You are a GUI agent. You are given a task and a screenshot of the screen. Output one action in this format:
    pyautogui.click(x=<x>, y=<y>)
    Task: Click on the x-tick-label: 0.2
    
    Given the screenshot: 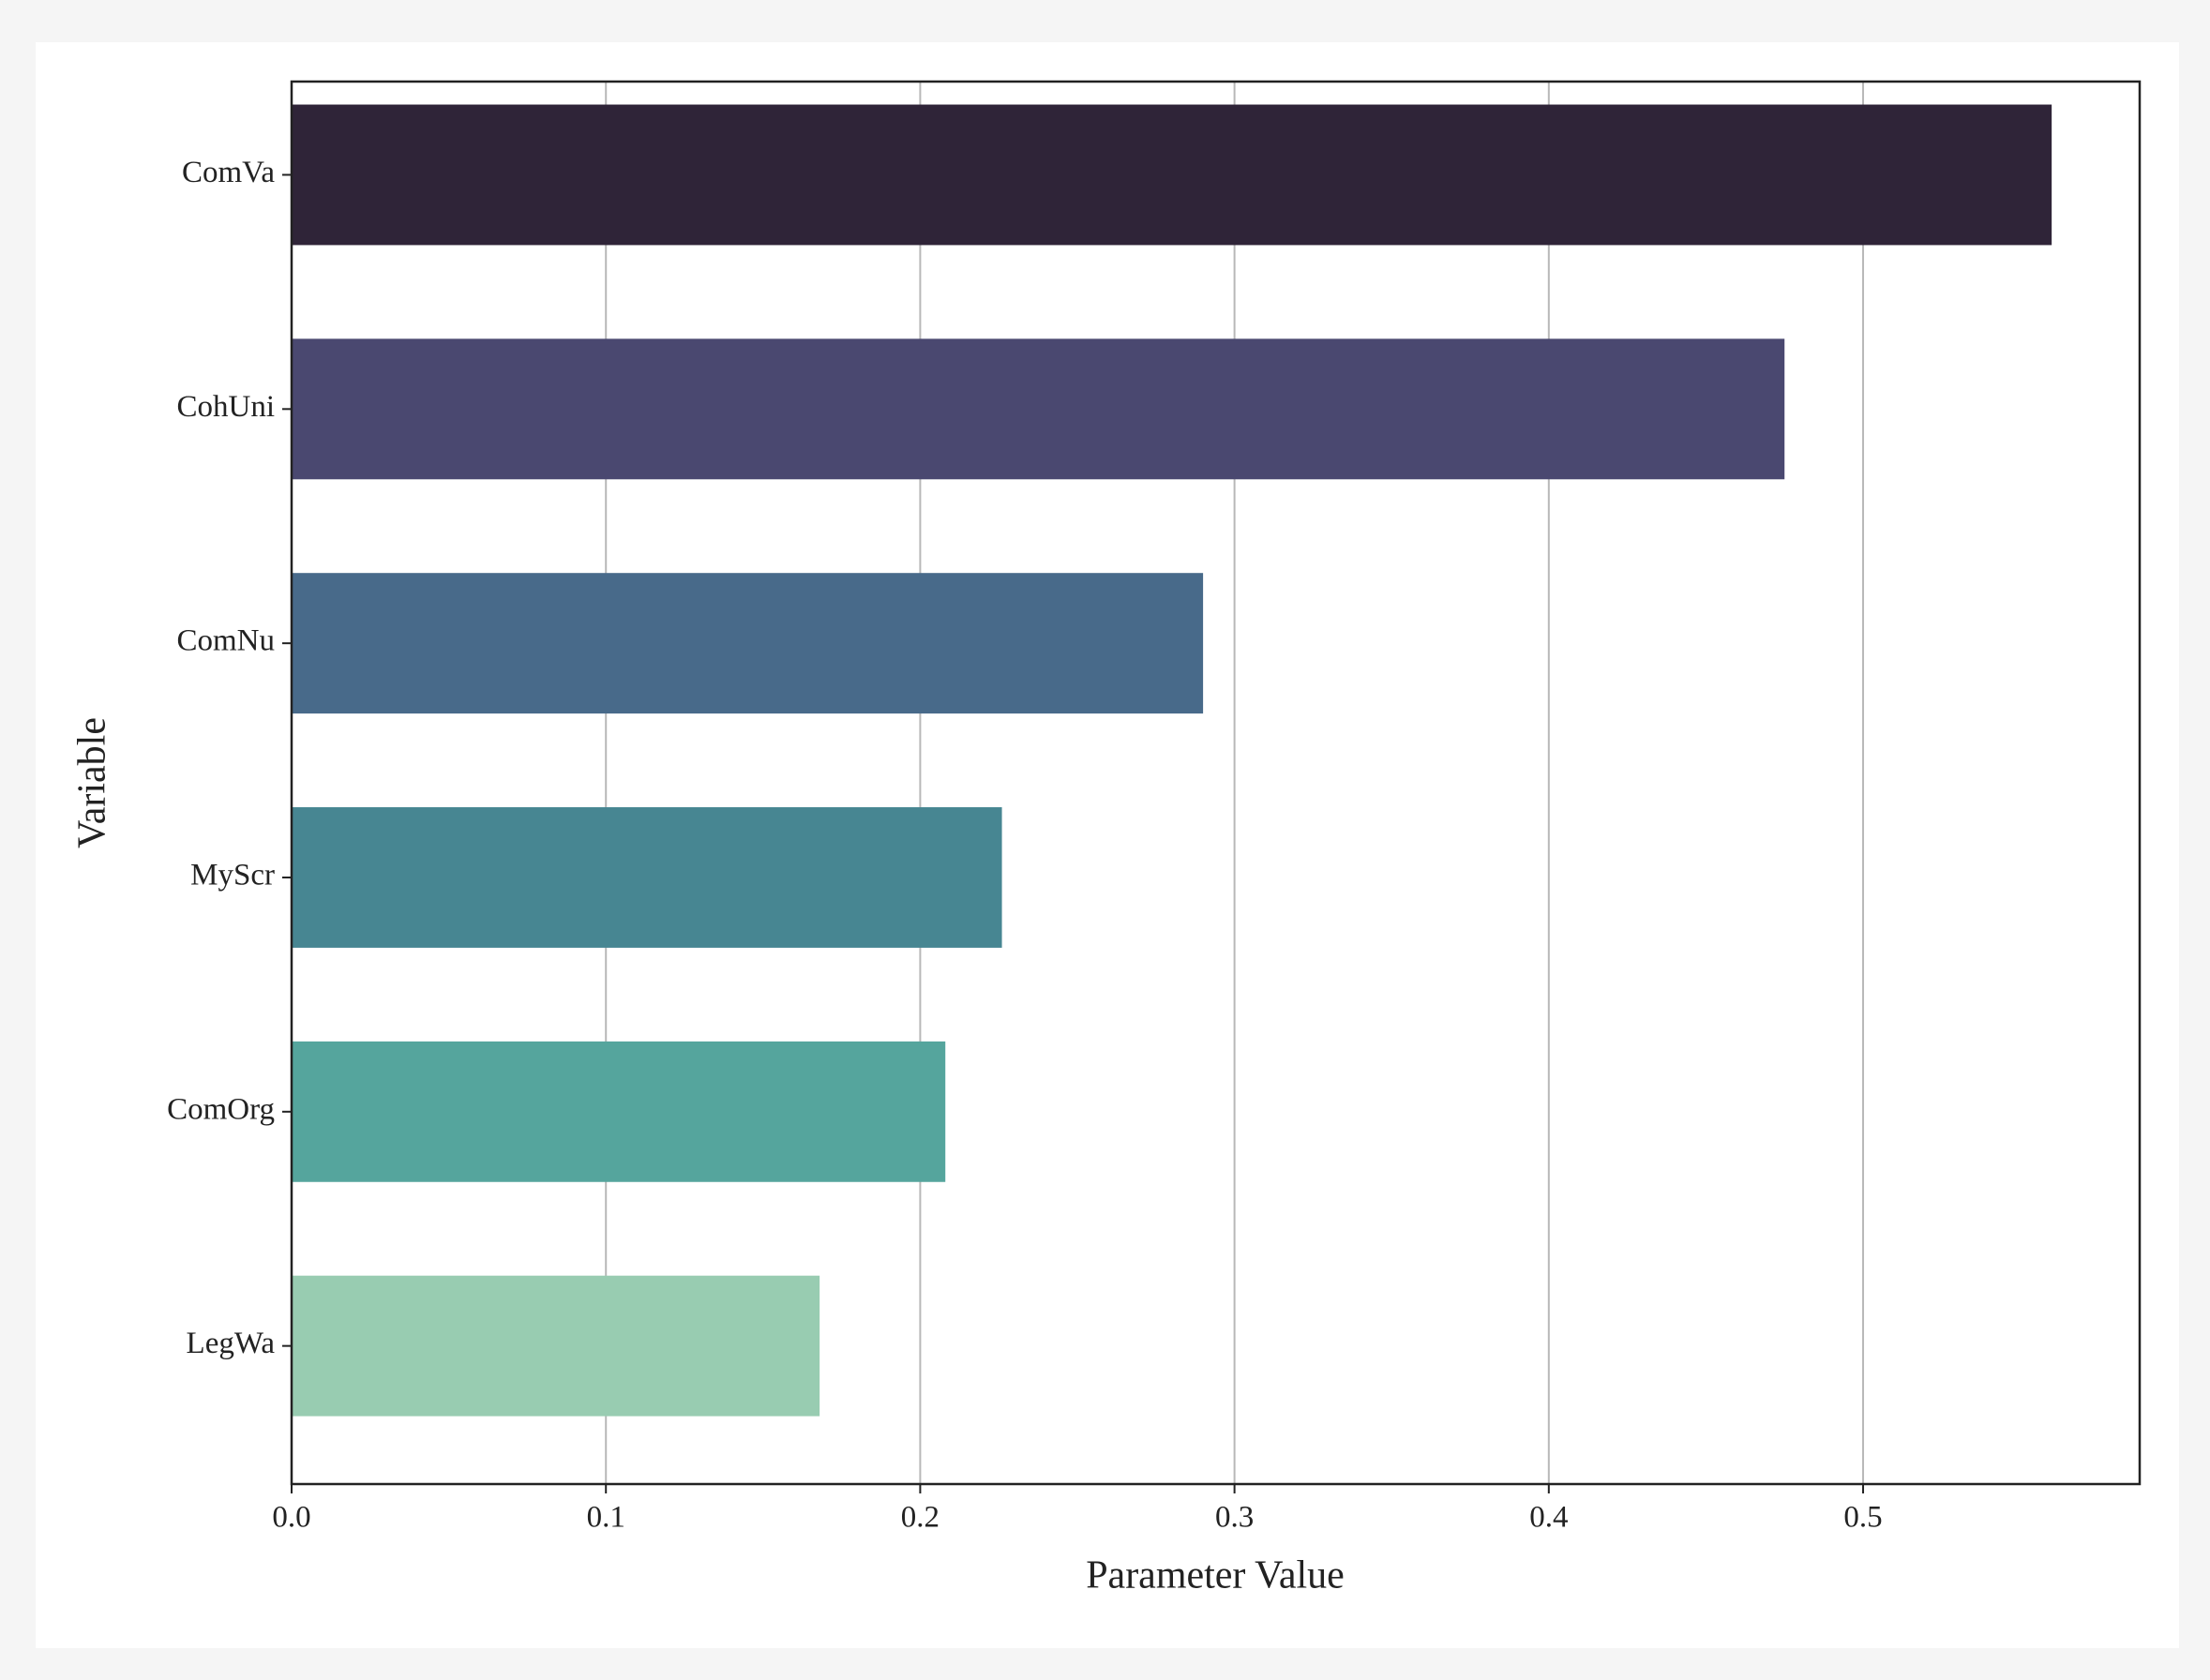 What is the action you would take?
    pyautogui.click(x=920, y=1518)
    